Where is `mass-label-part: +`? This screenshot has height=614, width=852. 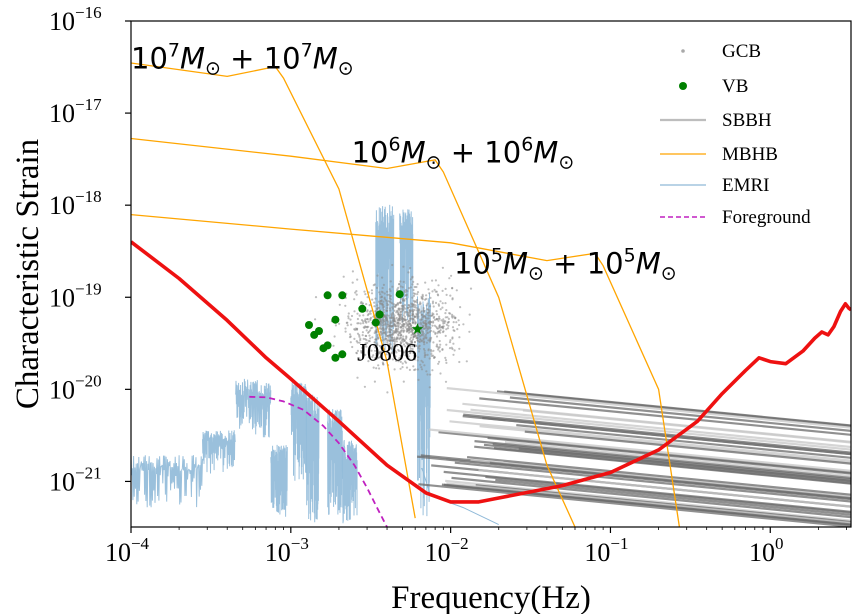 mass-label-part: + is located at coordinates (463, 153).